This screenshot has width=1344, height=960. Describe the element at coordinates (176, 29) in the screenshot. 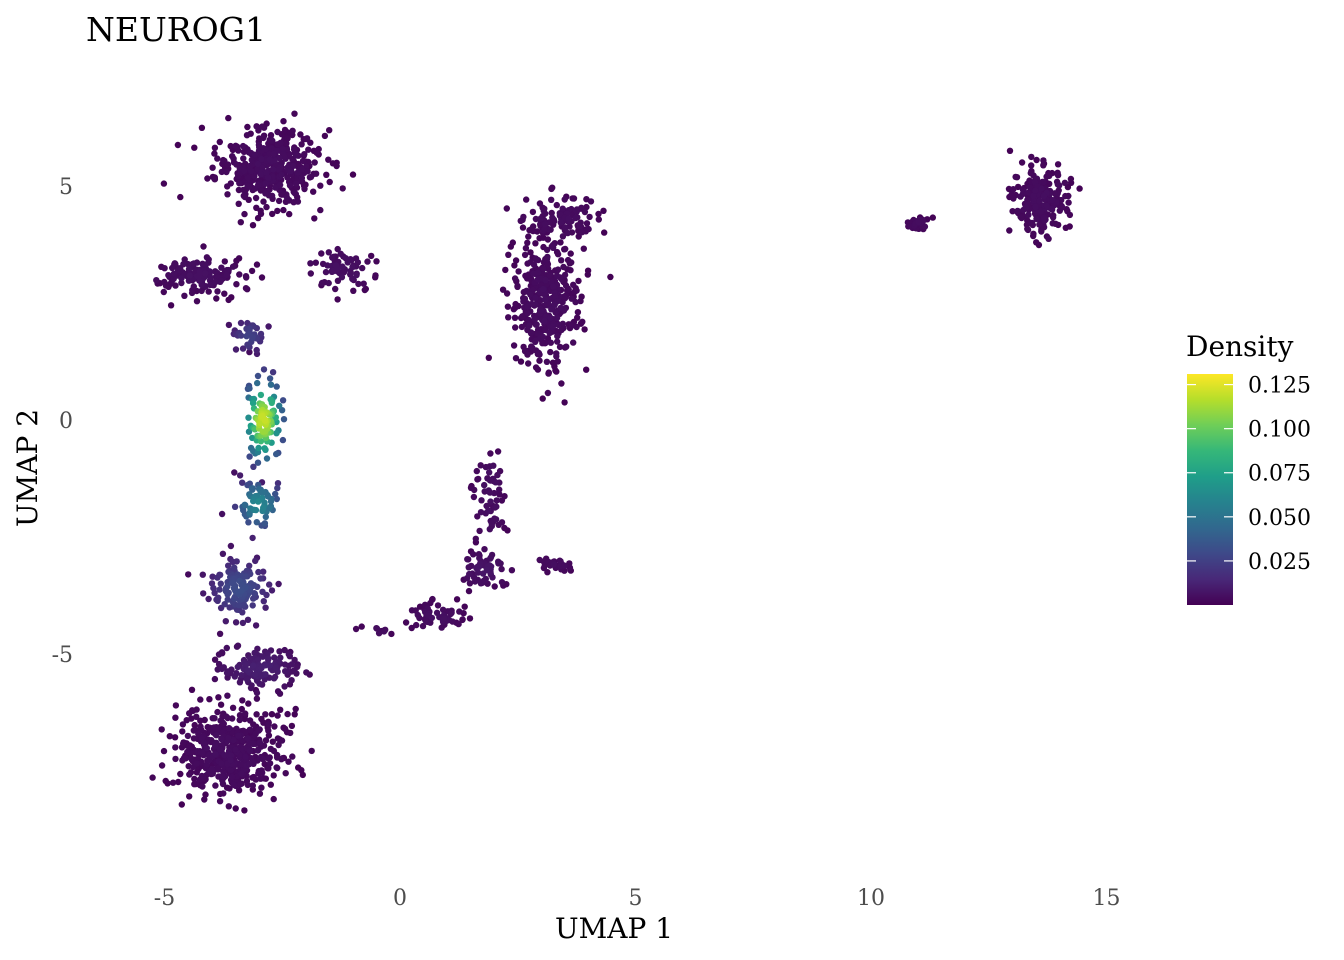

I see `chart-title: NEUROG1` at that location.